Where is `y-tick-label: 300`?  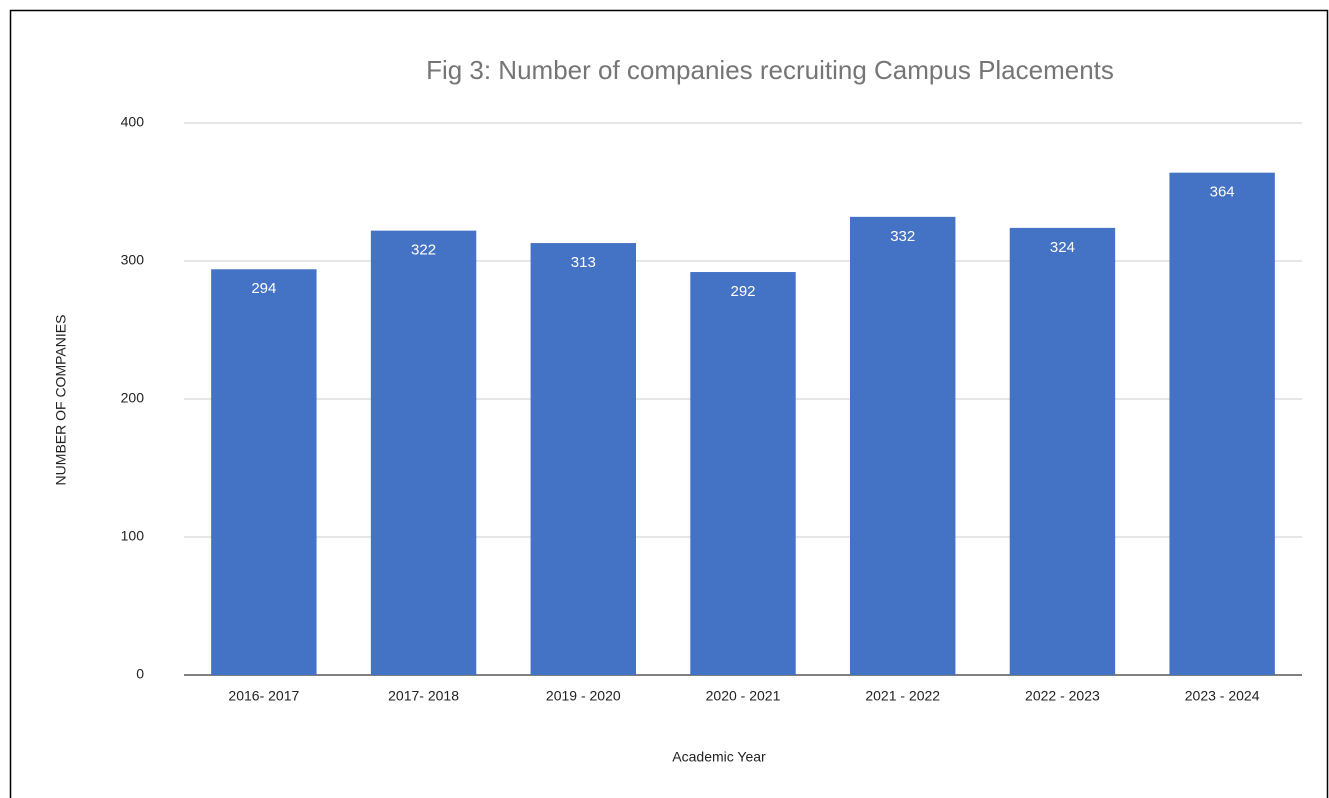 y-tick-label: 300 is located at coordinates (133, 260).